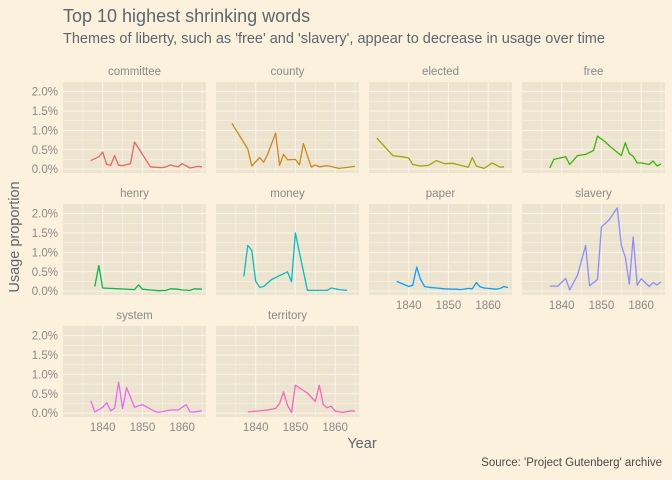  Describe the element at coordinates (440, 250) in the screenshot. I see `facet-panel-paper: paper 1840 1850 1860` at that location.